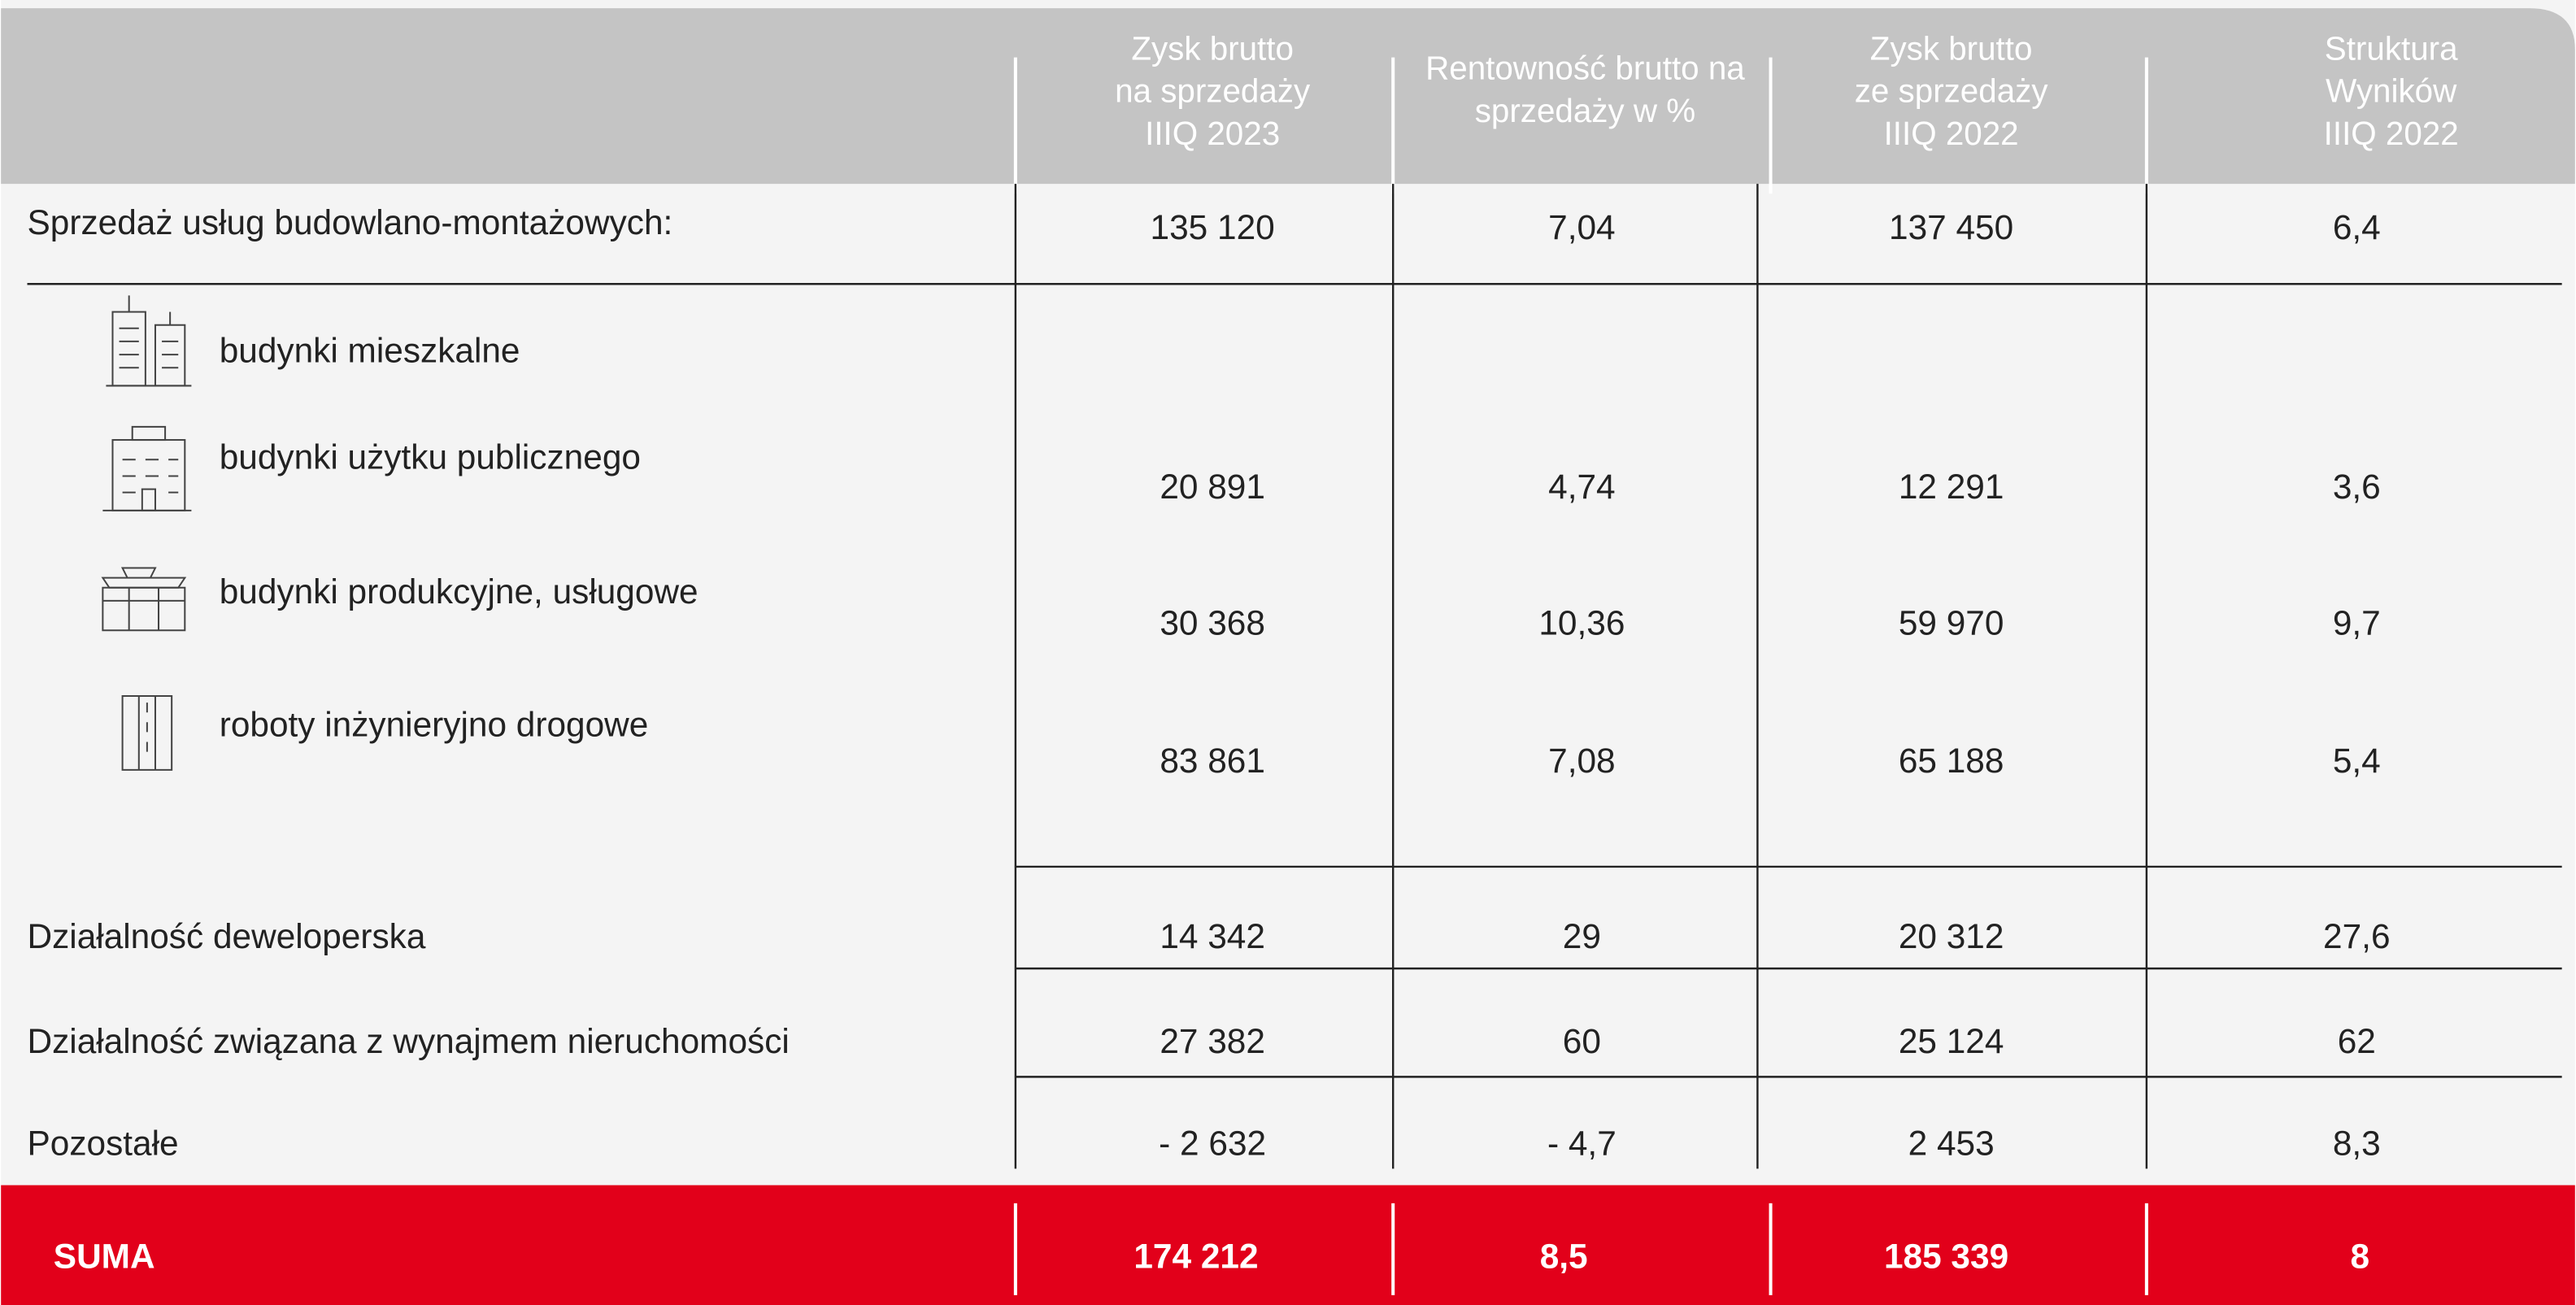 The height and width of the screenshot is (1305, 2576). What do you see at coordinates (2357, 761) in the screenshot?
I see `cell: 5,4` at bounding box center [2357, 761].